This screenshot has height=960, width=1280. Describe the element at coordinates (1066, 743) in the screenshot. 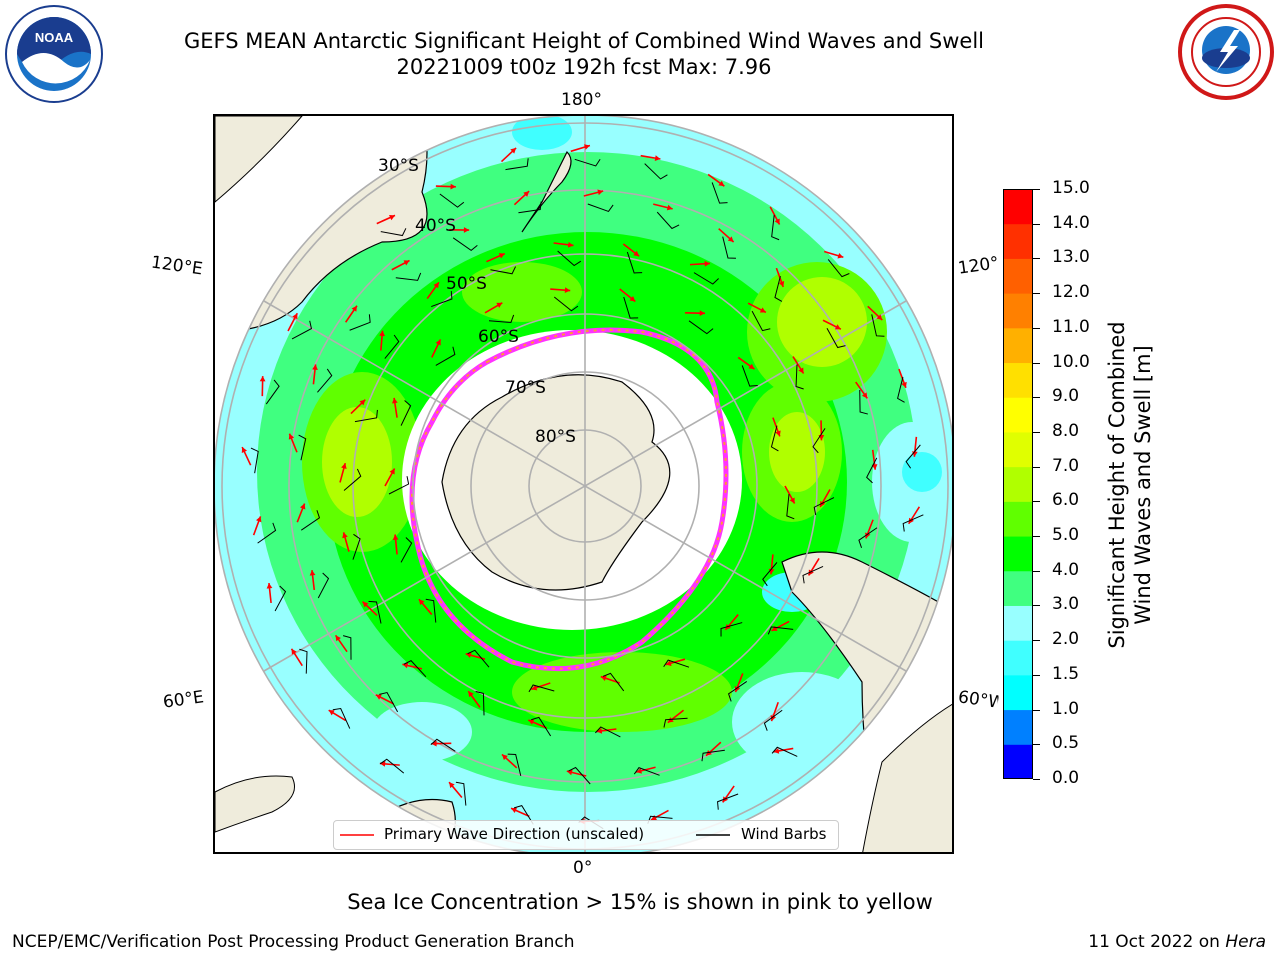

I see `colorbar-tick-label: 0.5` at that location.